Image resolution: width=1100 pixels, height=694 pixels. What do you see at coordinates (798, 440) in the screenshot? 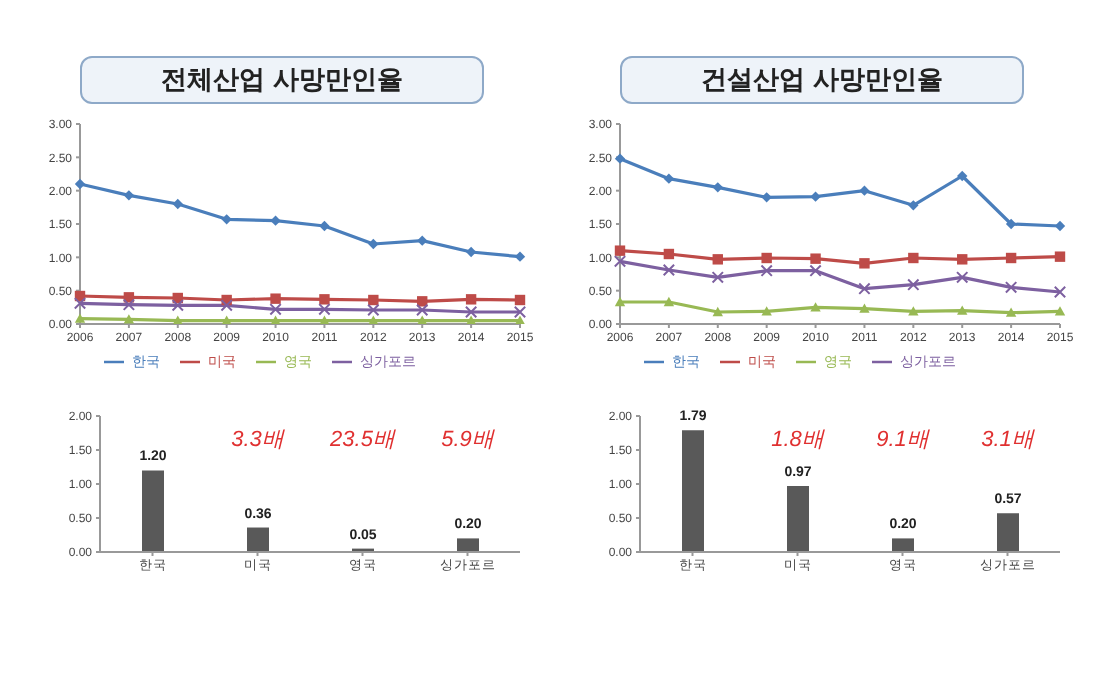
I see `annotation: 1.8배` at bounding box center [798, 440].